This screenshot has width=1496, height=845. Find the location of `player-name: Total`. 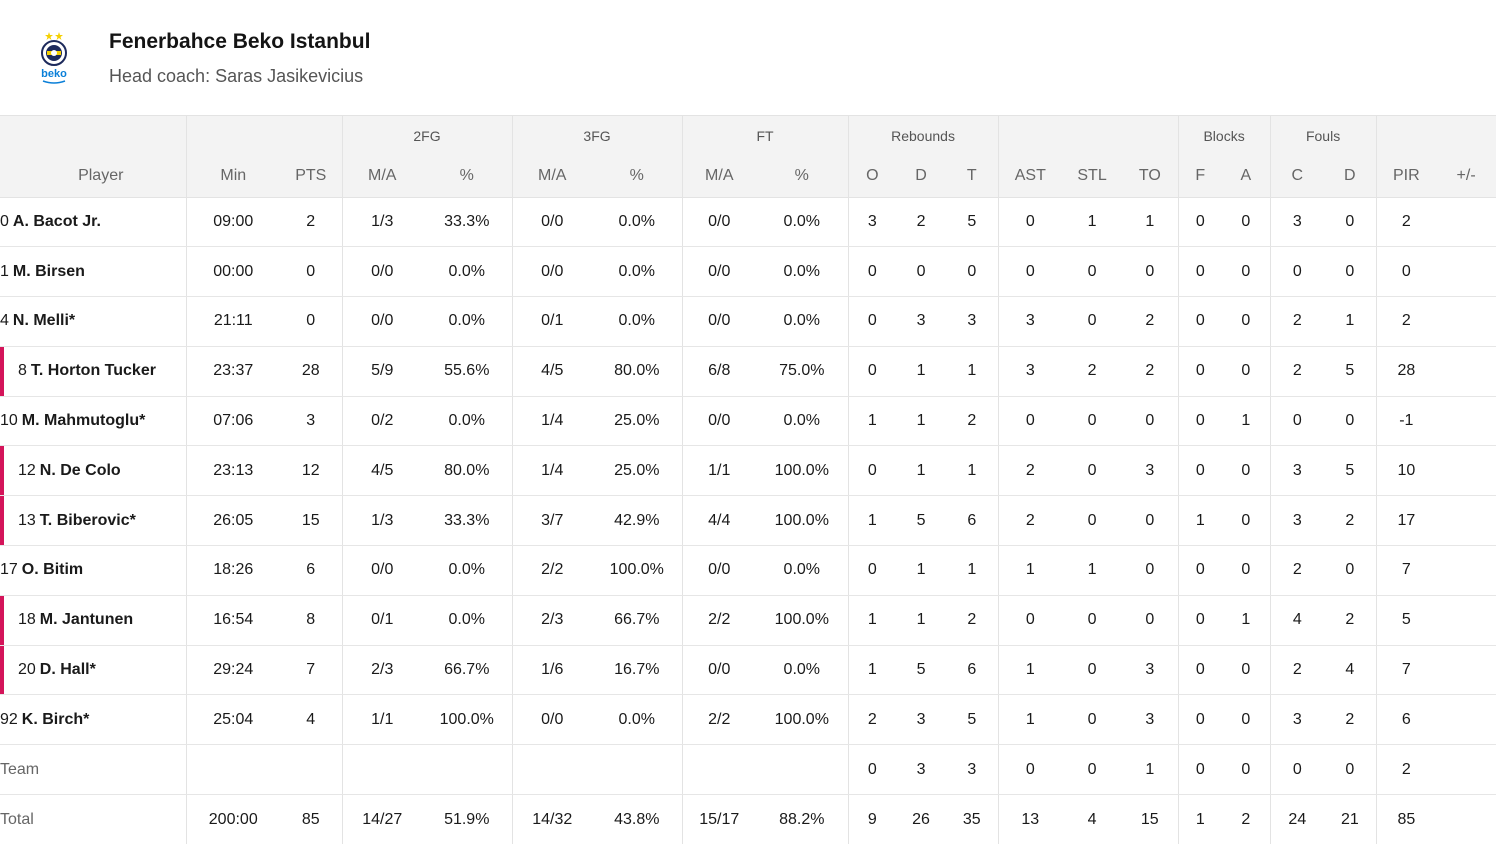

player-name: Total is located at coordinates (17, 819).